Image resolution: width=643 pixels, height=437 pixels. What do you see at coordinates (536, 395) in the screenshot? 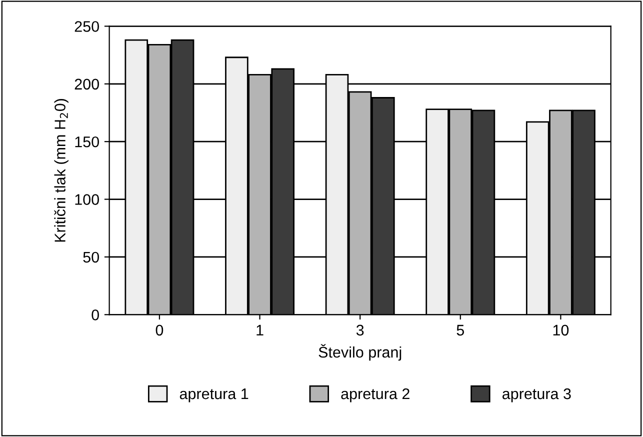
I see `legend-label: apretura 3` at bounding box center [536, 395].